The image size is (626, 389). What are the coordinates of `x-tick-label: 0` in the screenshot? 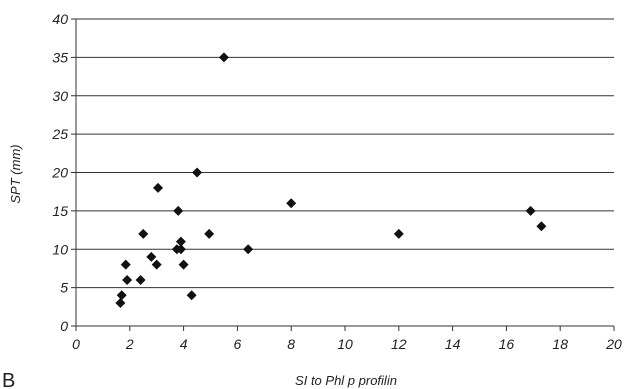 It's located at (76, 344).